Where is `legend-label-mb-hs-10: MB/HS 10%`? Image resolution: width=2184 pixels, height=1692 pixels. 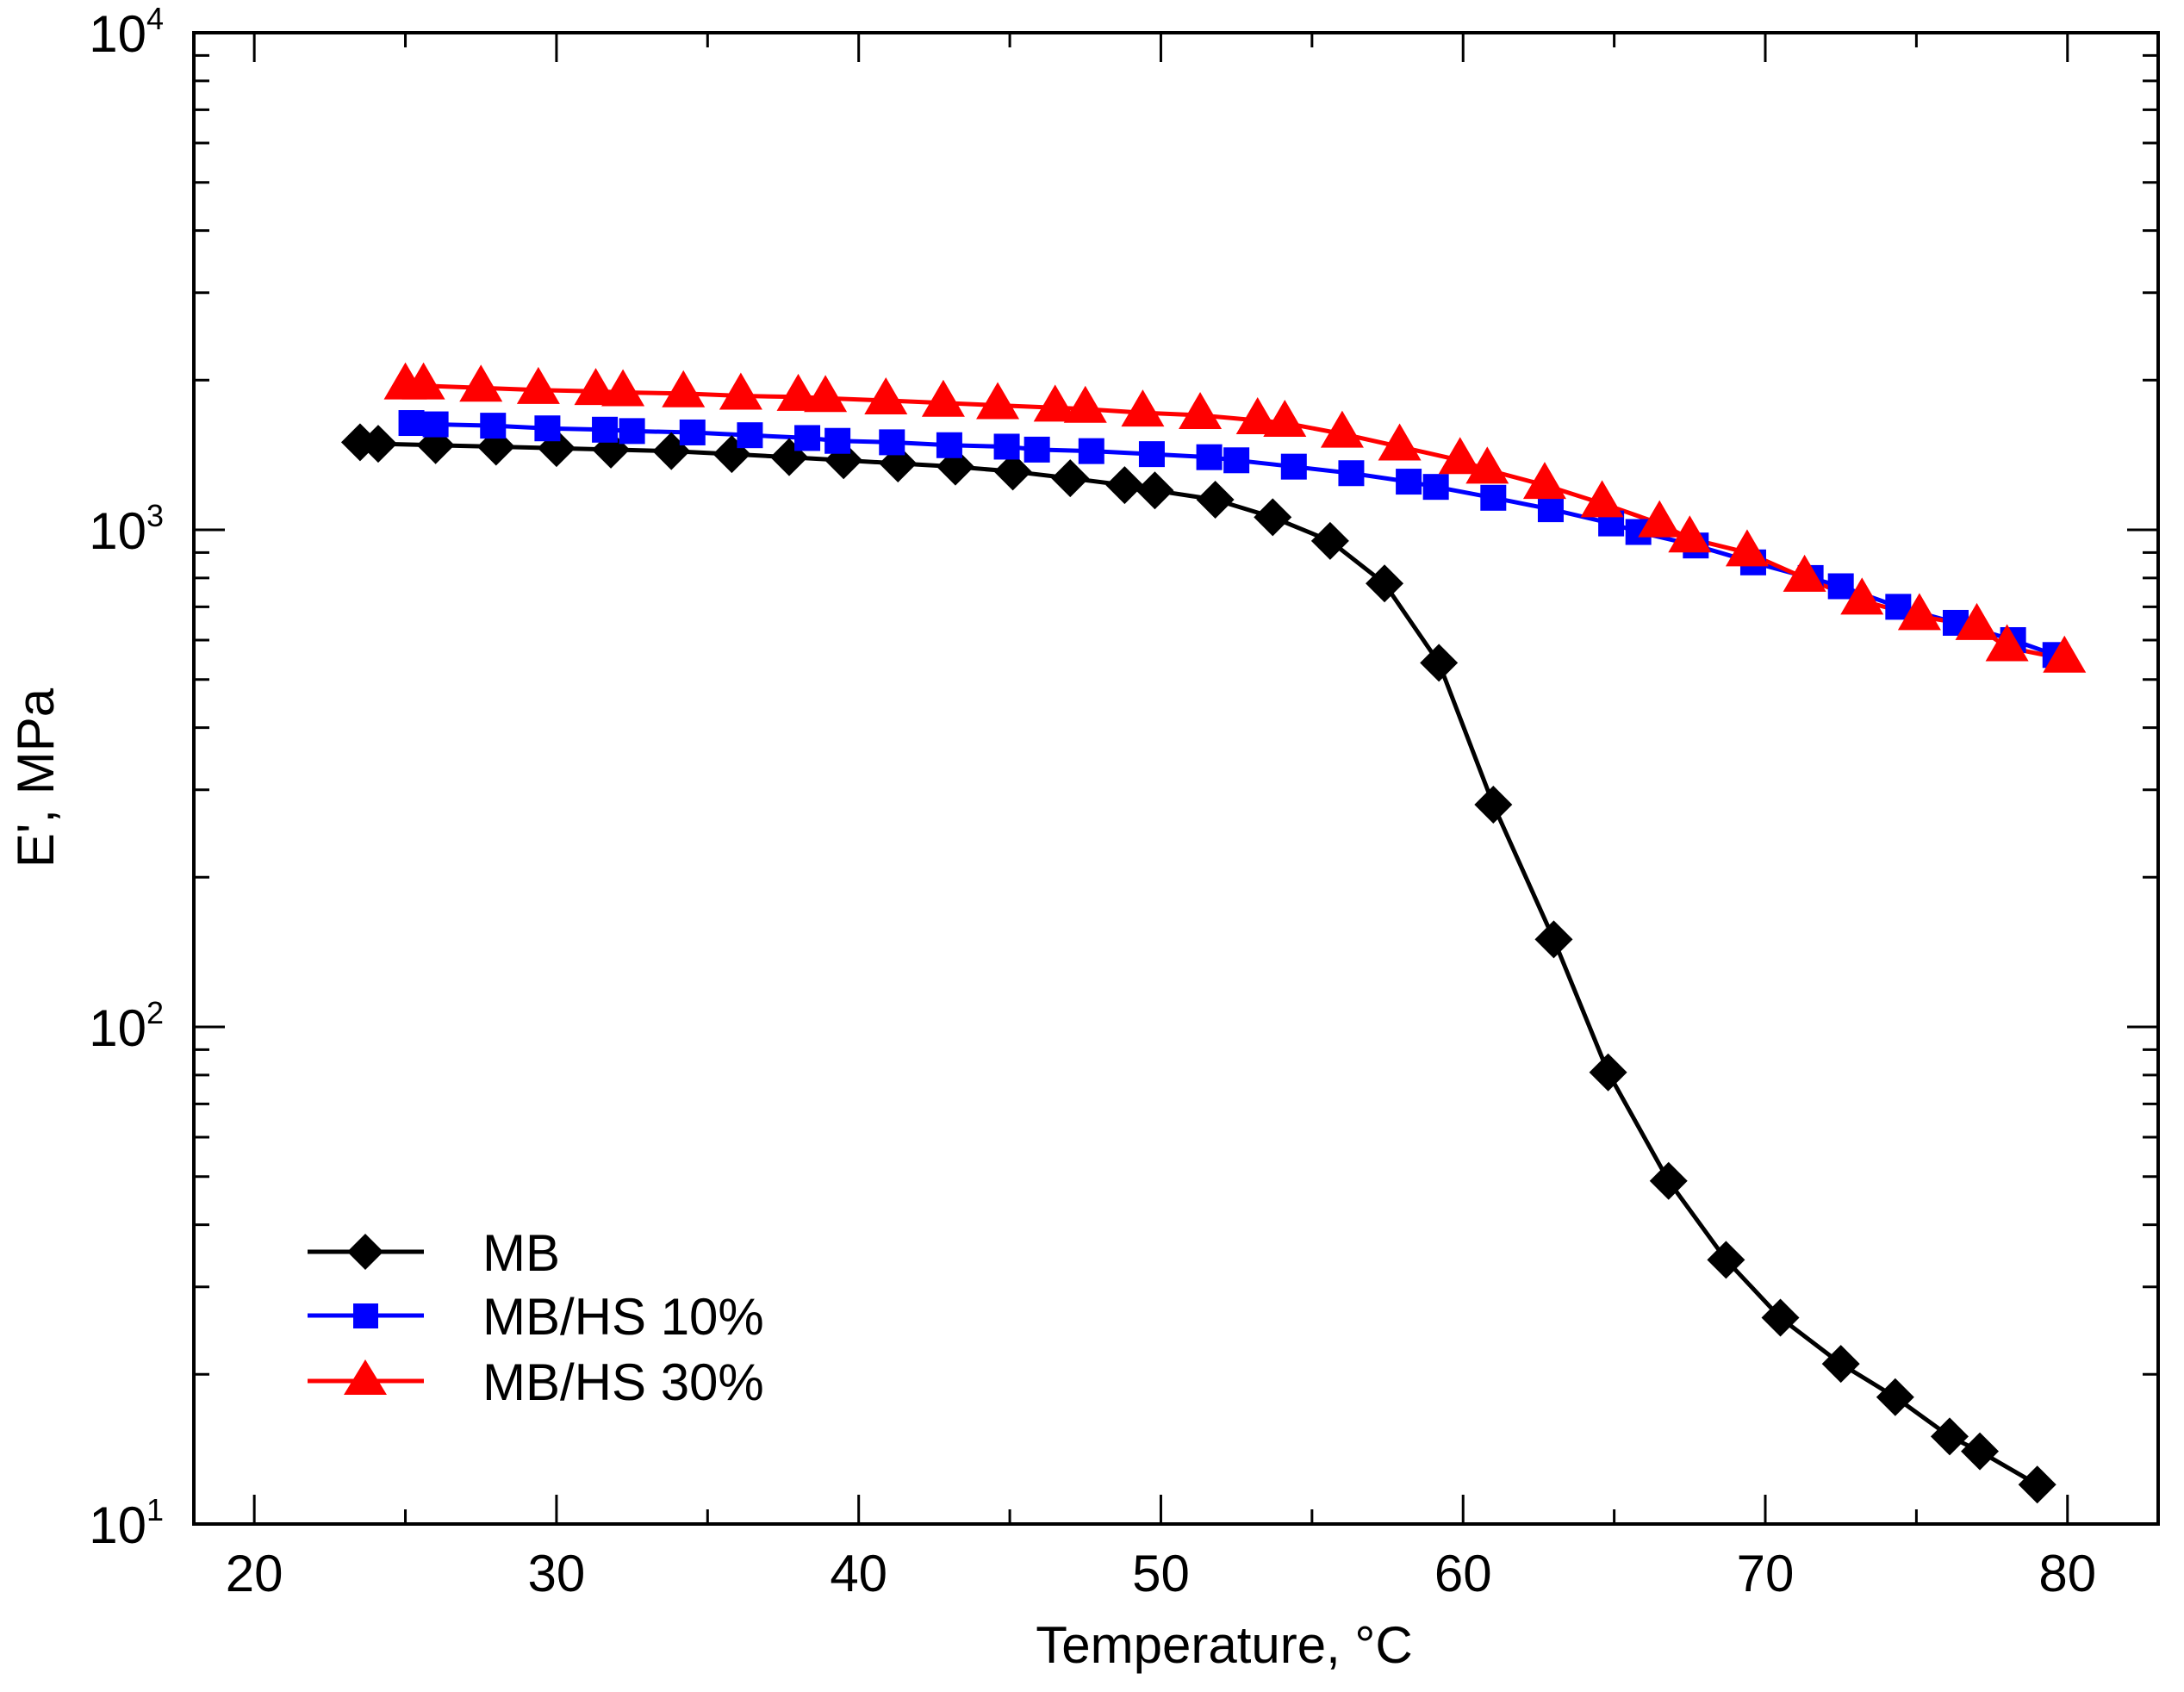 legend-label-mb-hs-10: MB/HS 10% is located at coordinates (623, 1317).